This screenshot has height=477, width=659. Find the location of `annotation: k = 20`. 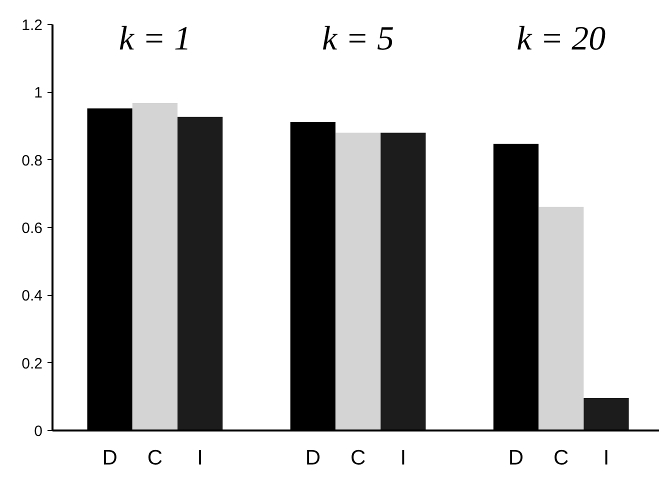

annotation: k = 20 is located at coordinates (561, 39).